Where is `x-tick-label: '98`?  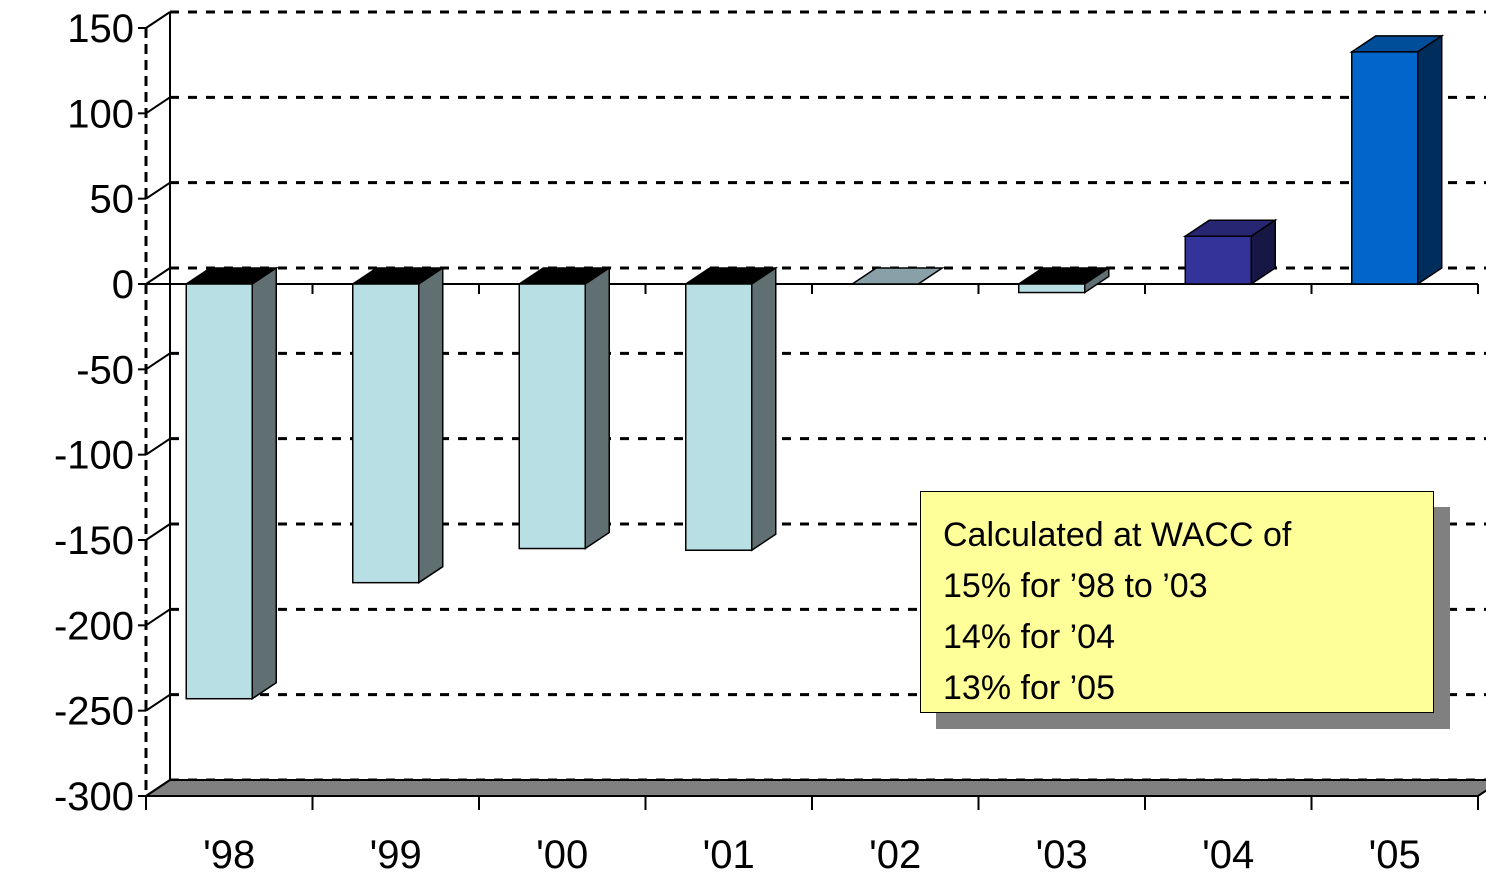 x-tick-label: '98 is located at coordinates (229, 854).